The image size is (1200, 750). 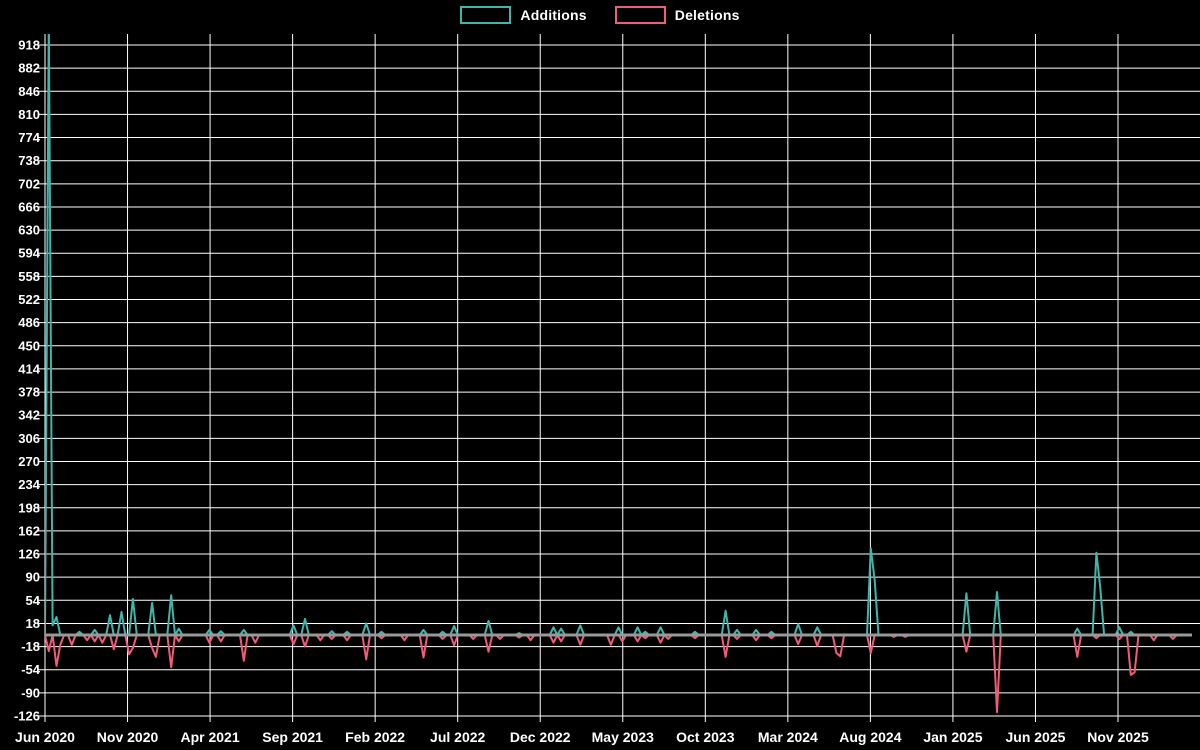 What do you see at coordinates (29, 183) in the screenshot?
I see `y-tick-label: 702` at bounding box center [29, 183].